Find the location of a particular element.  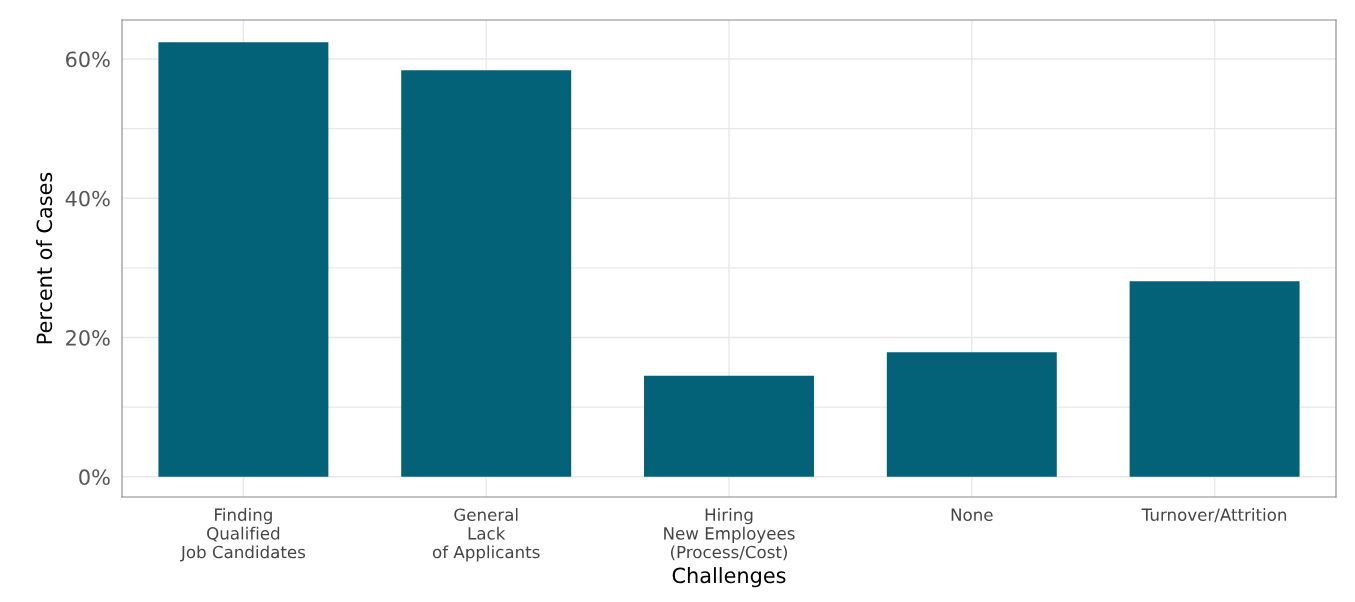

y-tick-label: 20% is located at coordinates (88, 337).